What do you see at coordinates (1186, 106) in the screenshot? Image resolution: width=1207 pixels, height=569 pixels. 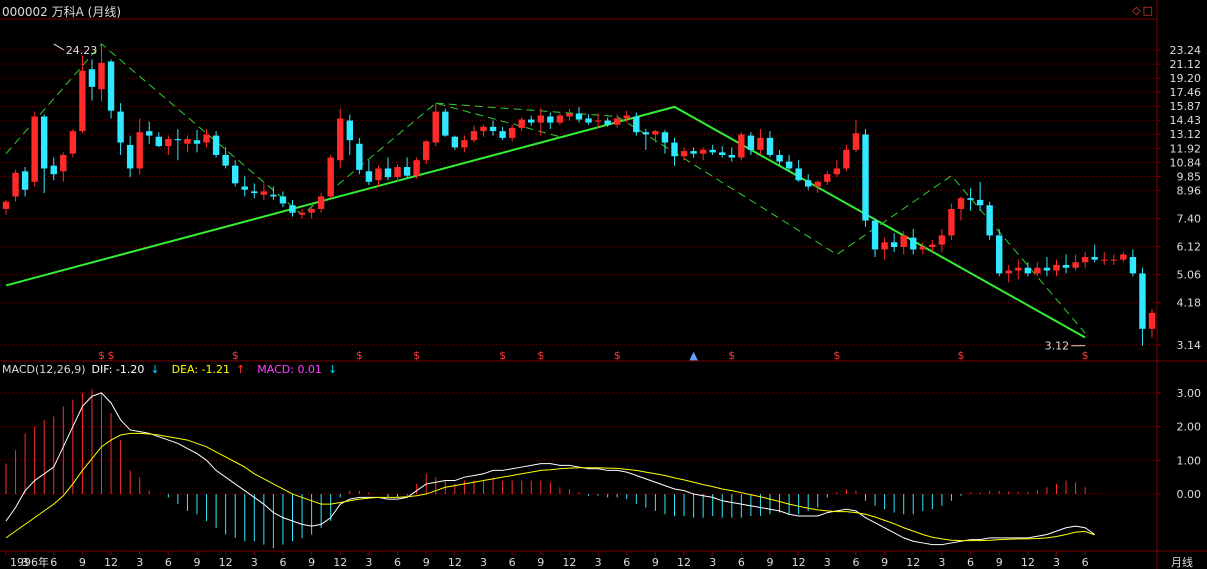 I see `price-tick-label: 15.87` at bounding box center [1186, 106].